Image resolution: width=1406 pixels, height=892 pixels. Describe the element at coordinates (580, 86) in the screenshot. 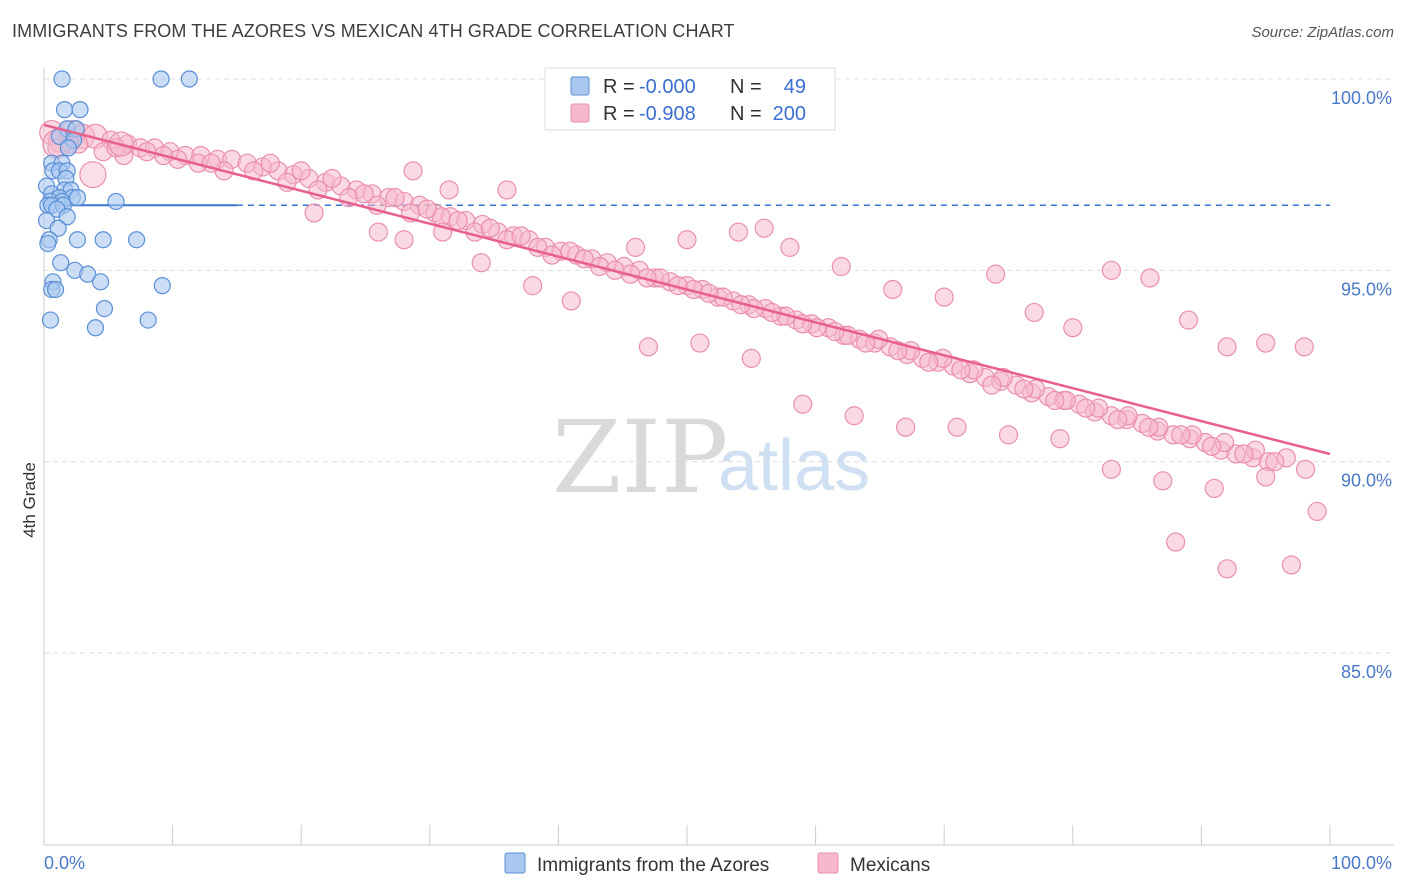

I see `legend-top-swatch-azores` at that location.